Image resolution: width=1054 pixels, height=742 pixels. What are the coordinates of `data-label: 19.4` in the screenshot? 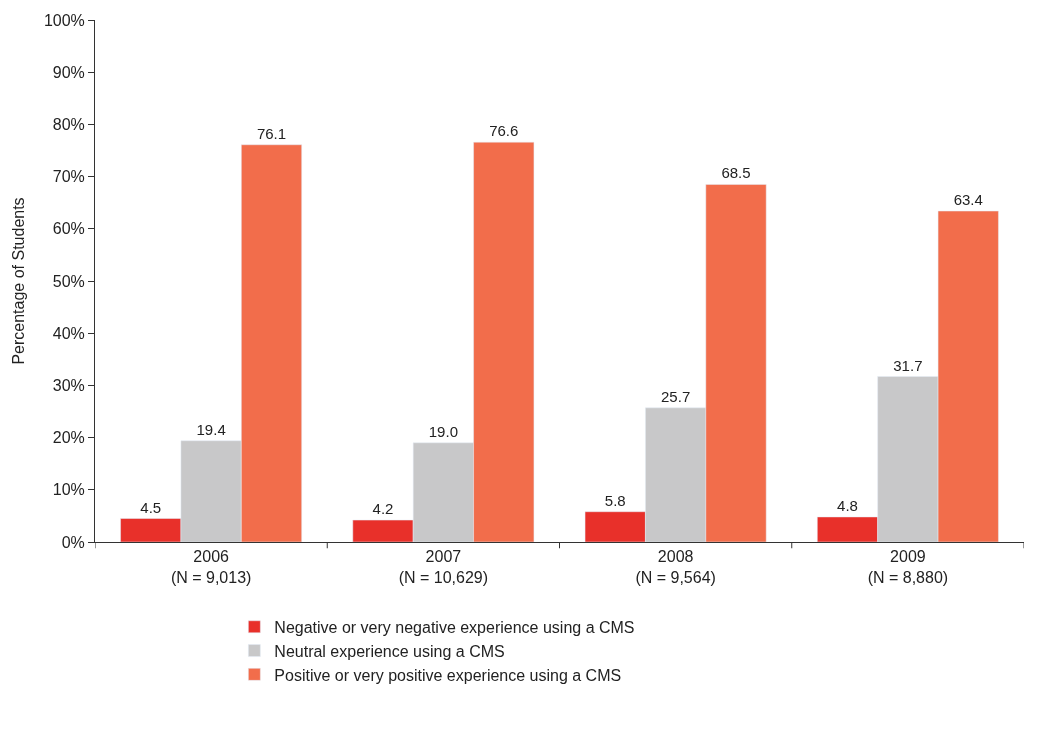 It's located at (211, 429).